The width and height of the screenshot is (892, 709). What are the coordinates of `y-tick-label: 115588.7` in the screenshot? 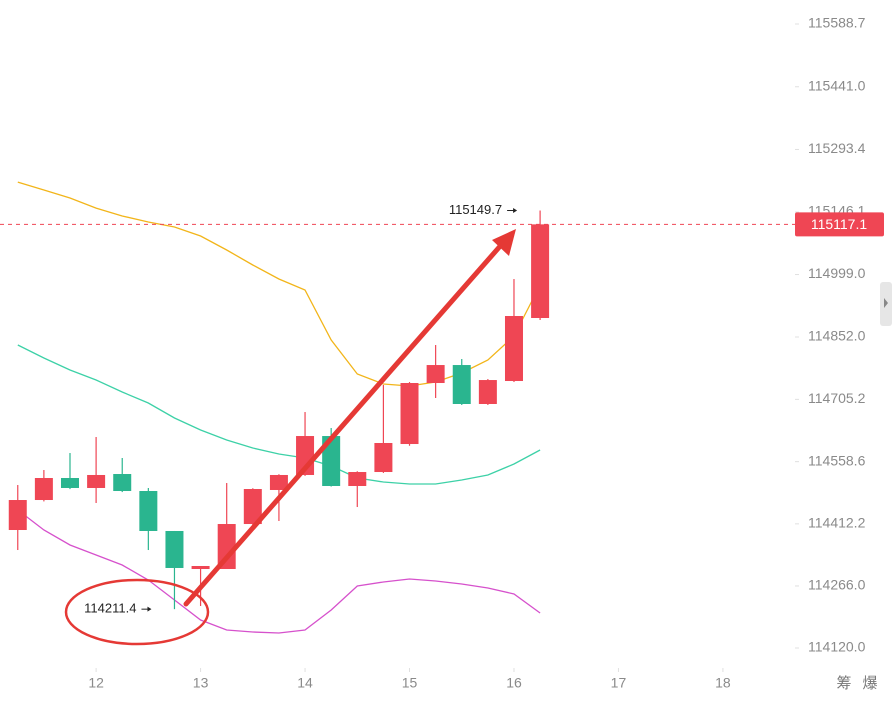 It's located at (837, 23).